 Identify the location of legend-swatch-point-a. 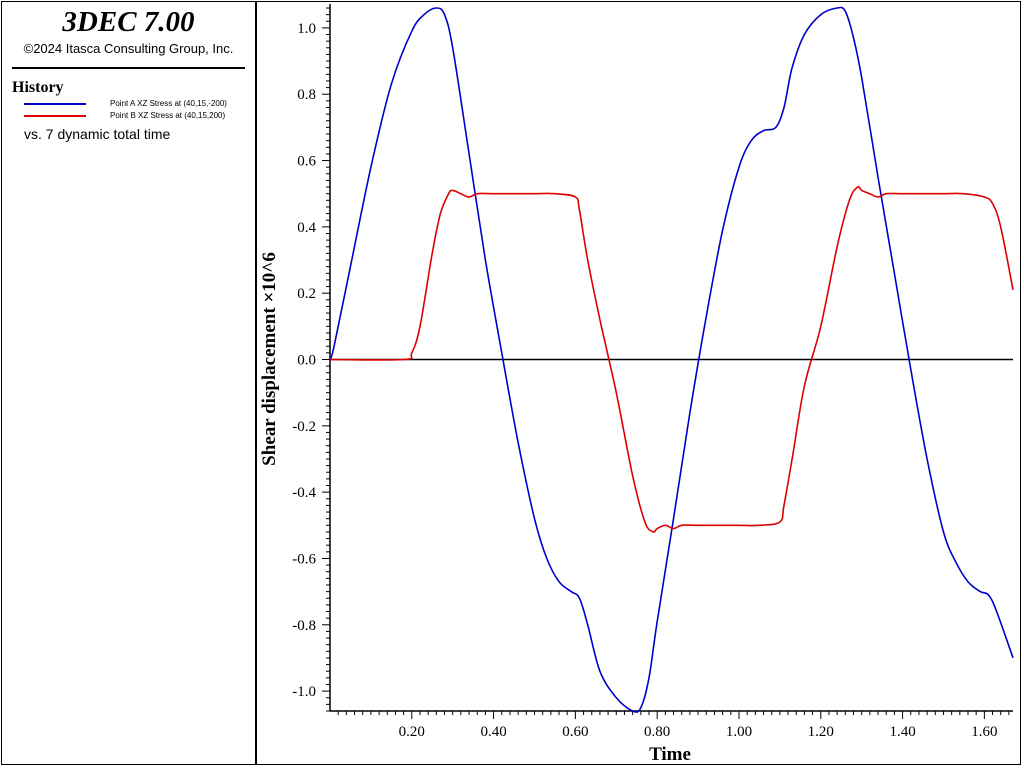
(55, 104).